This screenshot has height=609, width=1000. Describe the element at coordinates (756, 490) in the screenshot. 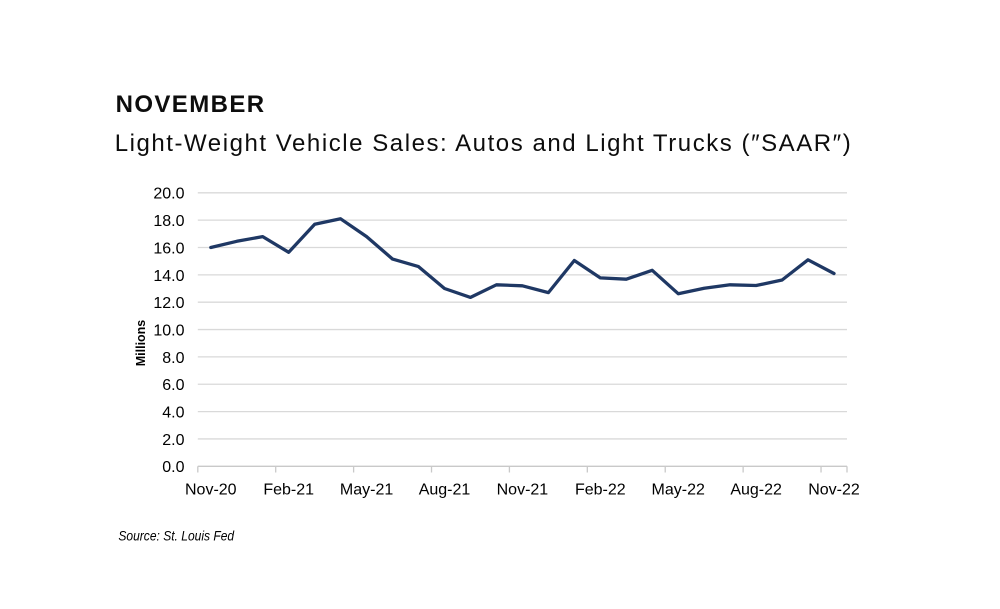

I see `svg-text: Aug-22` at that location.